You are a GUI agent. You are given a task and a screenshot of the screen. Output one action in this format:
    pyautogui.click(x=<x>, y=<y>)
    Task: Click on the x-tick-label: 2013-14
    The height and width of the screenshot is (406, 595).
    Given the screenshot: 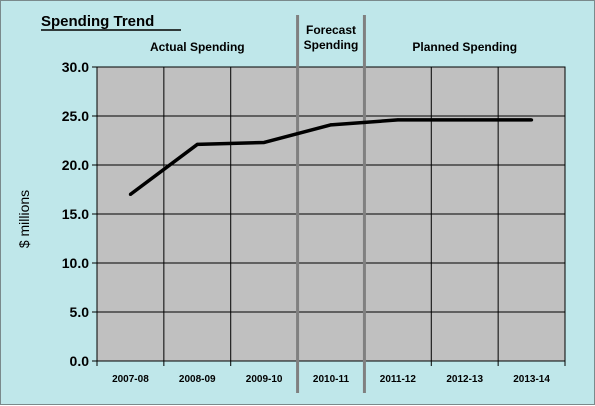 What is the action you would take?
    pyautogui.click(x=531, y=379)
    